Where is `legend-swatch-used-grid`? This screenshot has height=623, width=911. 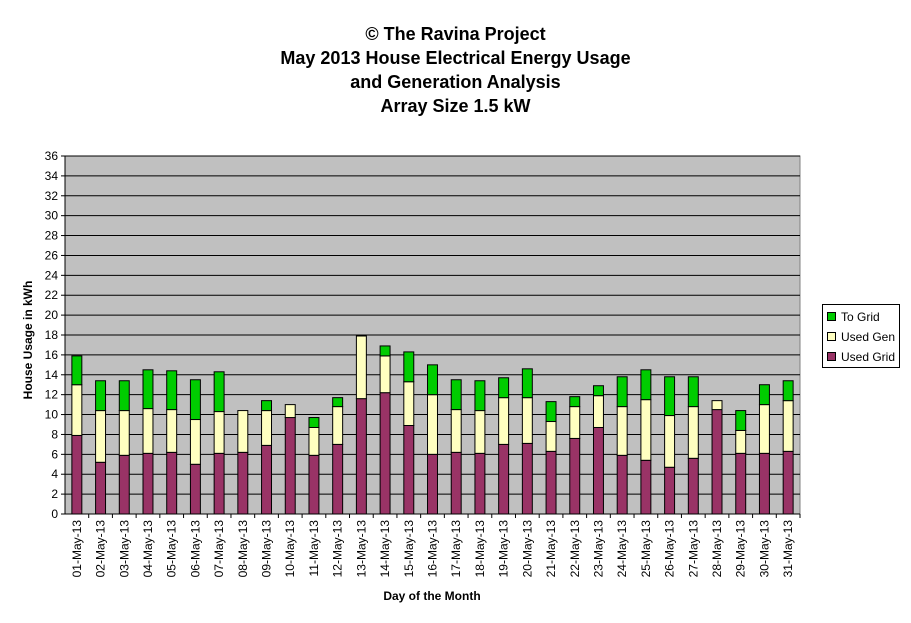
legend-swatch-used-grid is located at coordinates (831, 357).